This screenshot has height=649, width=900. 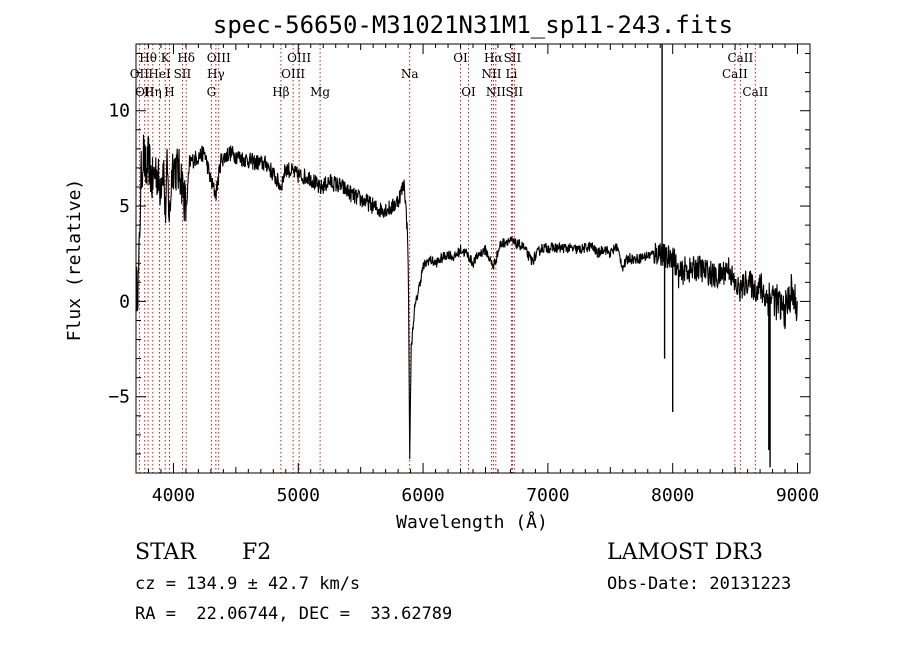 I want to click on line-label-4959: OIII, so click(x=293, y=74).